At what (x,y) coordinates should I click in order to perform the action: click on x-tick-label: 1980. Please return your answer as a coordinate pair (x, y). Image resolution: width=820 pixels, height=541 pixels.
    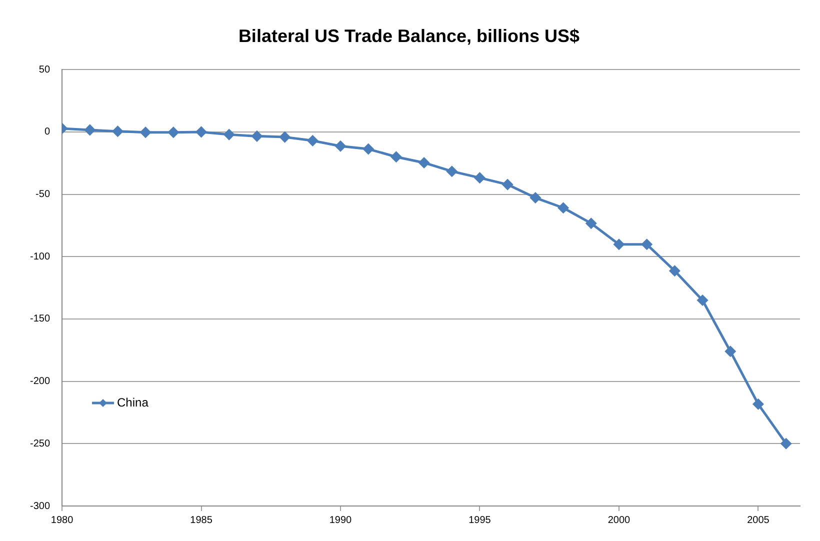
    Looking at the image, I should click on (62, 520).